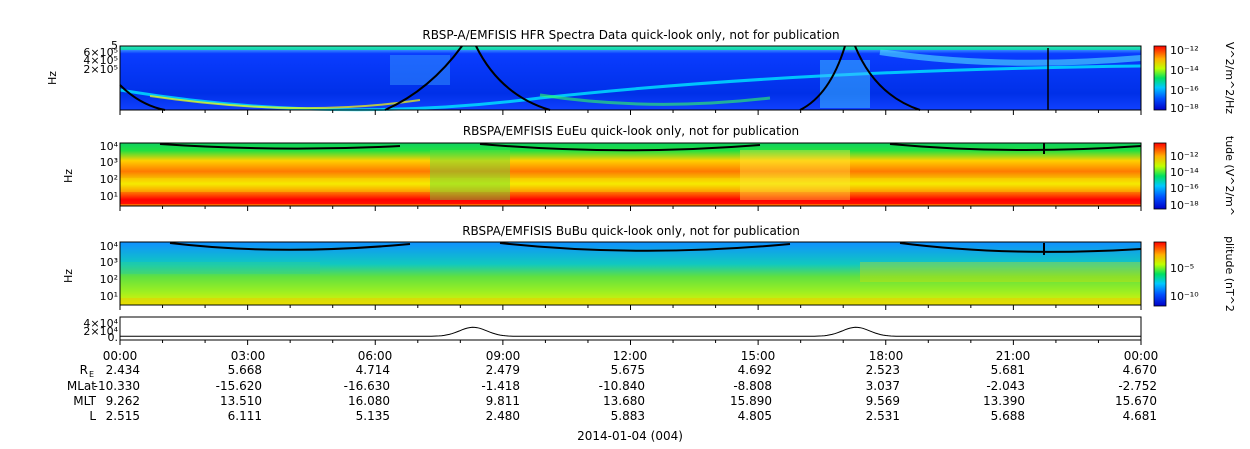 This screenshot has height=449, width=1250. I want to click on ephem-value: -2.752, so click(1137, 386).